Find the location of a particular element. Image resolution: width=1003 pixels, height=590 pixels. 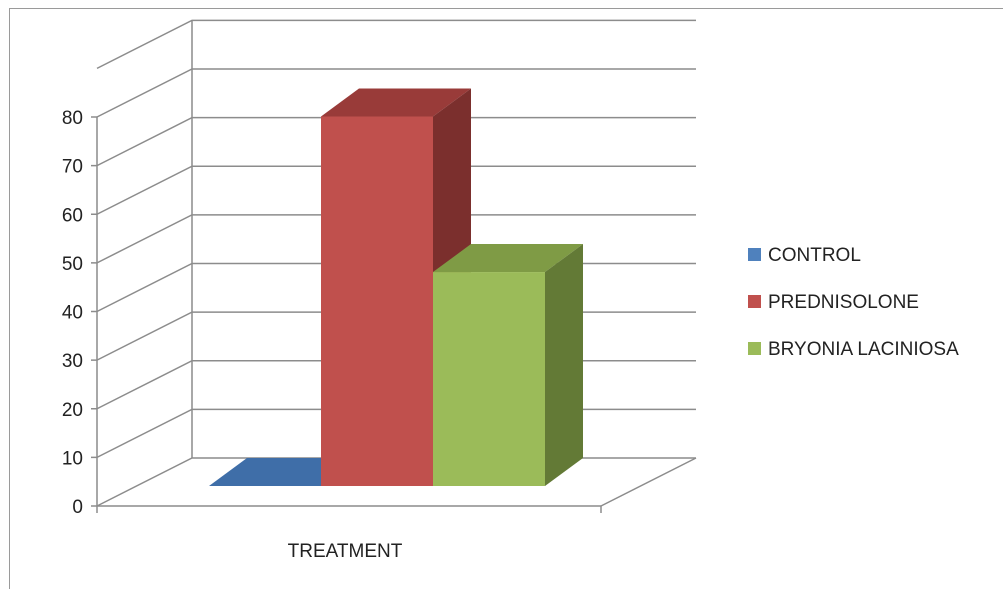

legend-item-prednisolone: PREDNISOLONE is located at coordinates (833, 302).